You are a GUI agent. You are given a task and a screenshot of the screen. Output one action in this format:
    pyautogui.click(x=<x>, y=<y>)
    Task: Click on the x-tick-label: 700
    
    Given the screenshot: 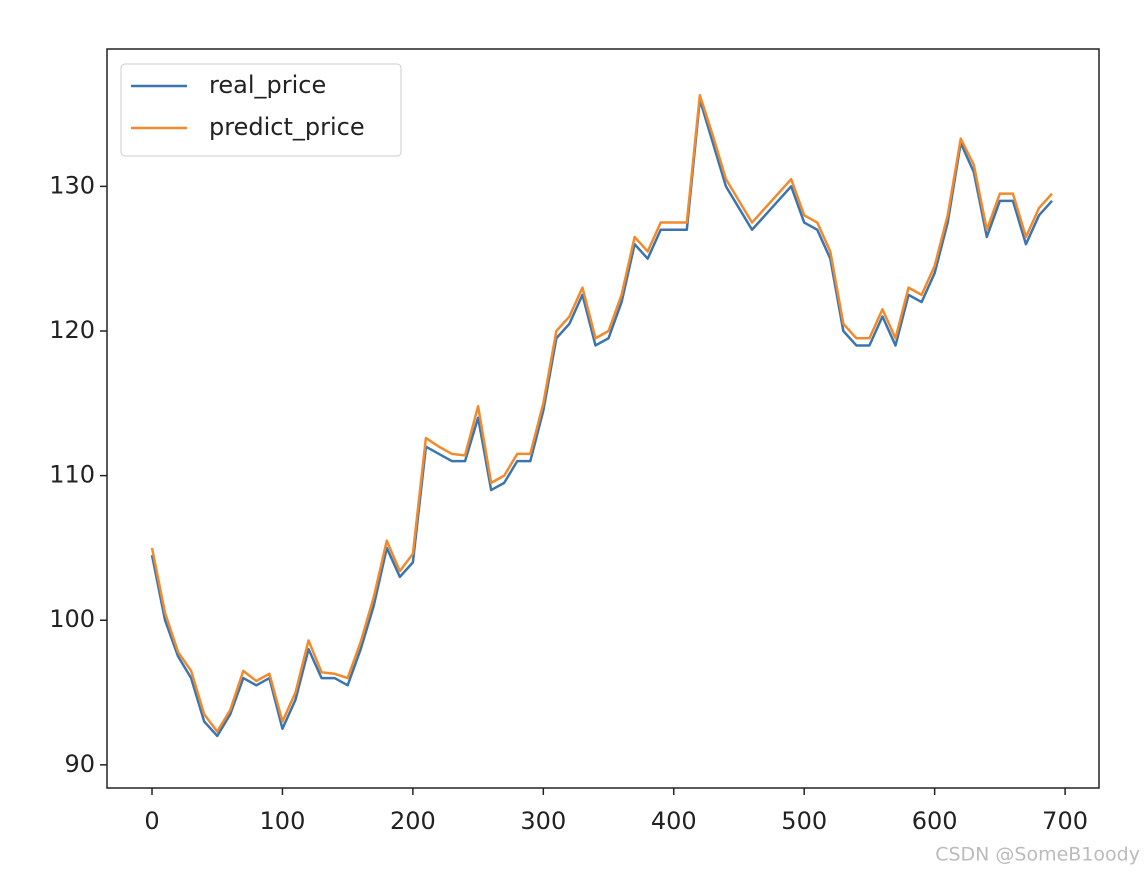 What is the action you would take?
    pyautogui.click(x=1065, y=821)
    